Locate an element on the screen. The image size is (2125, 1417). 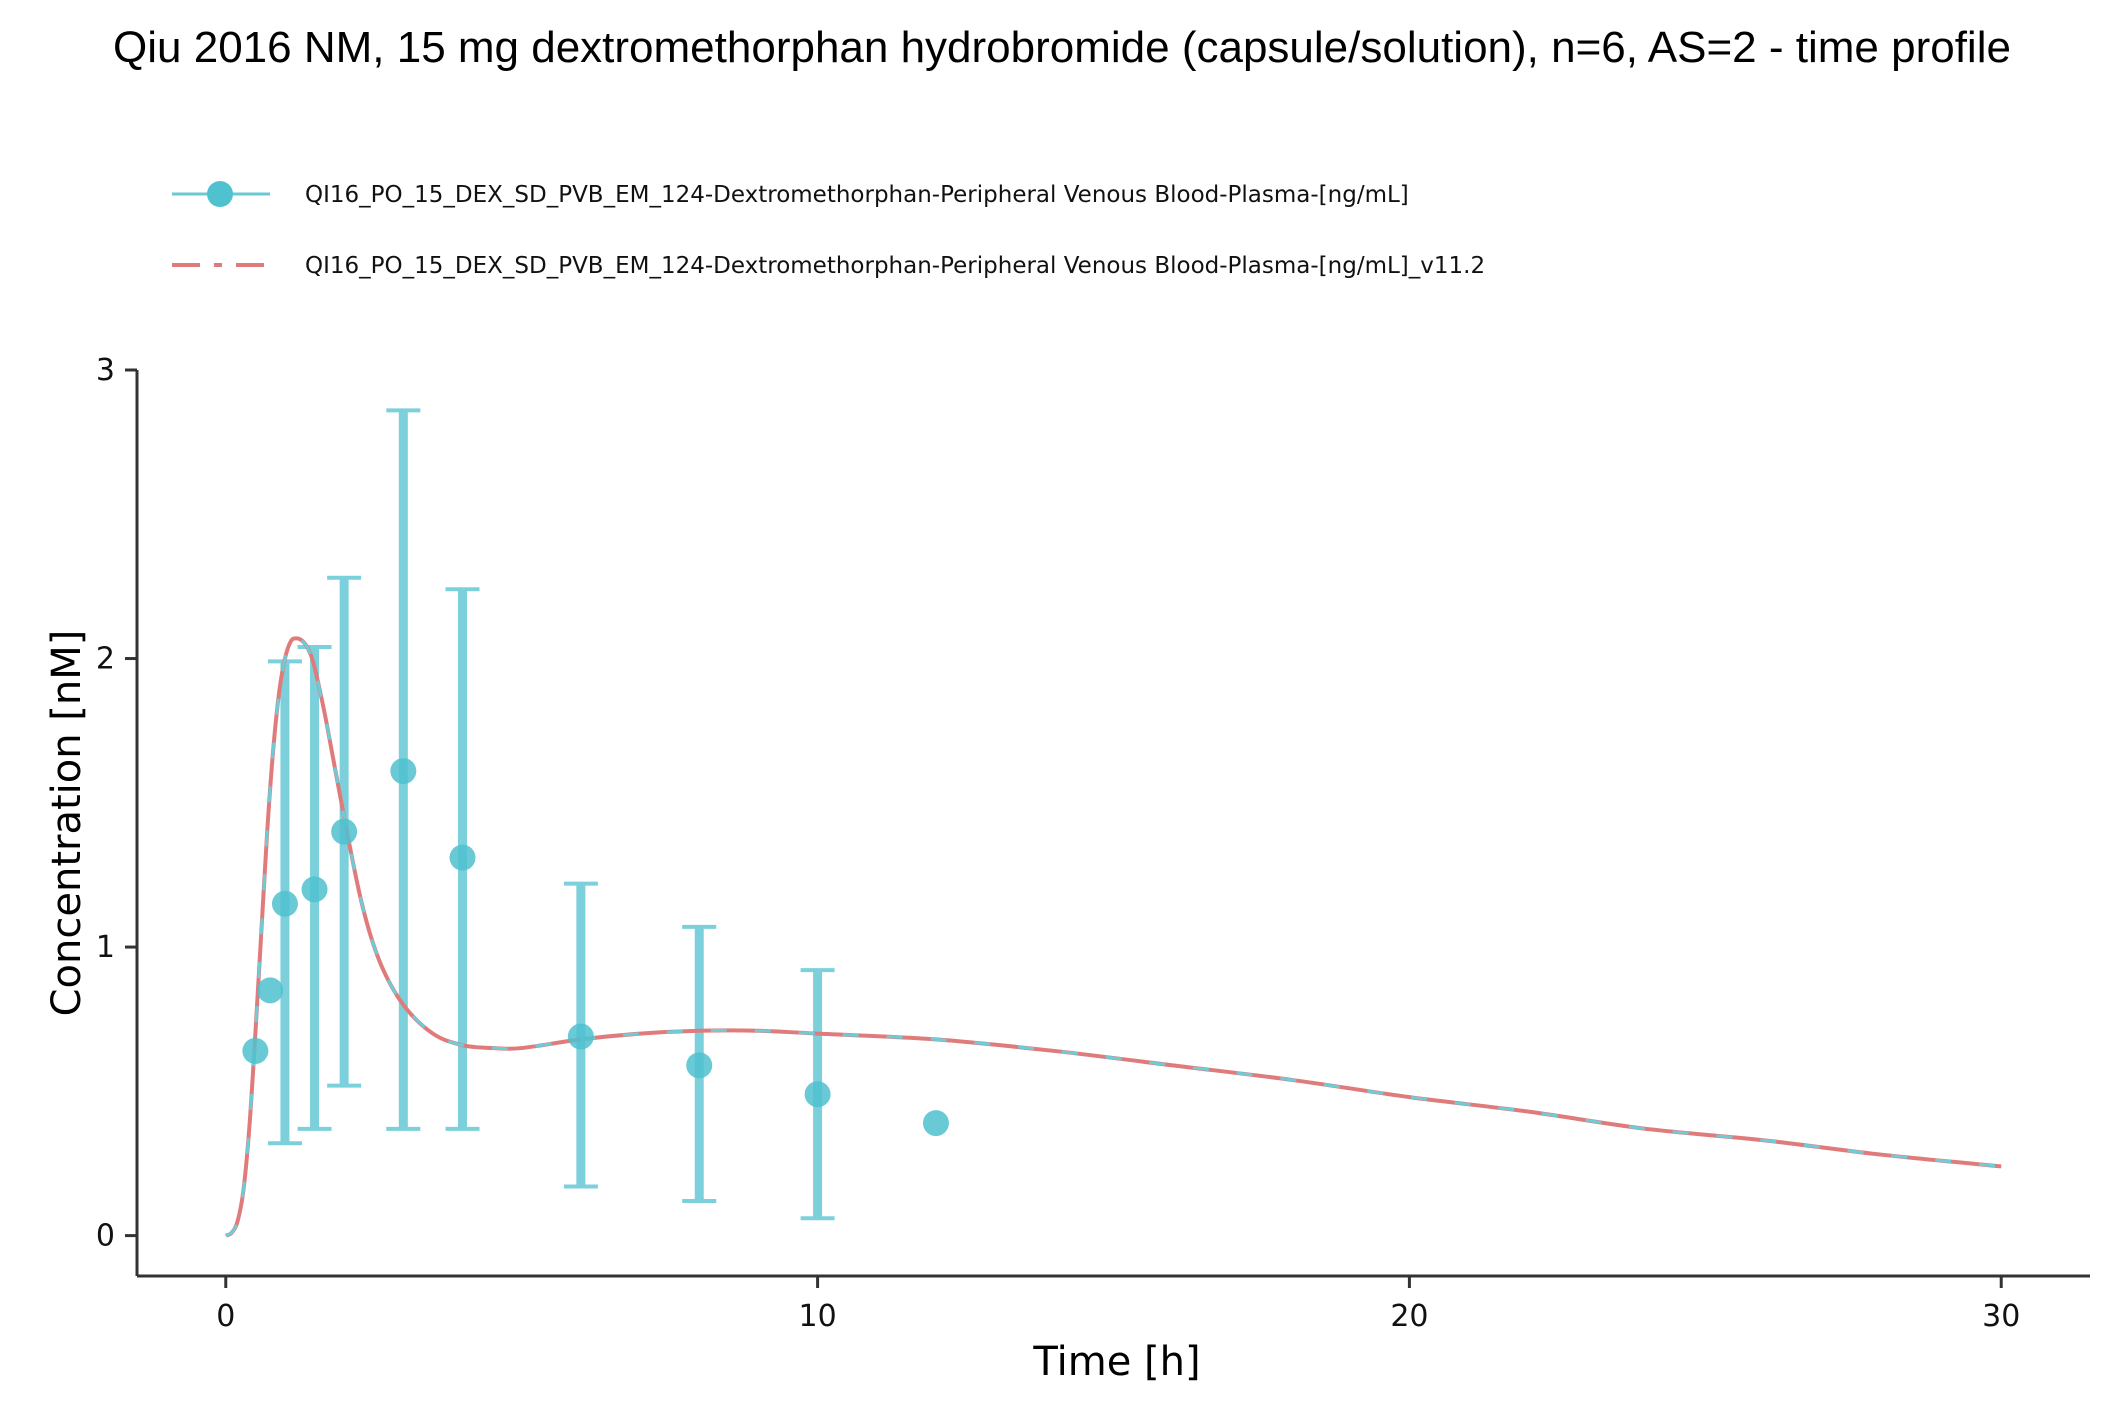
x-tick-label: 20 is located at coordinates (1409, 1316).